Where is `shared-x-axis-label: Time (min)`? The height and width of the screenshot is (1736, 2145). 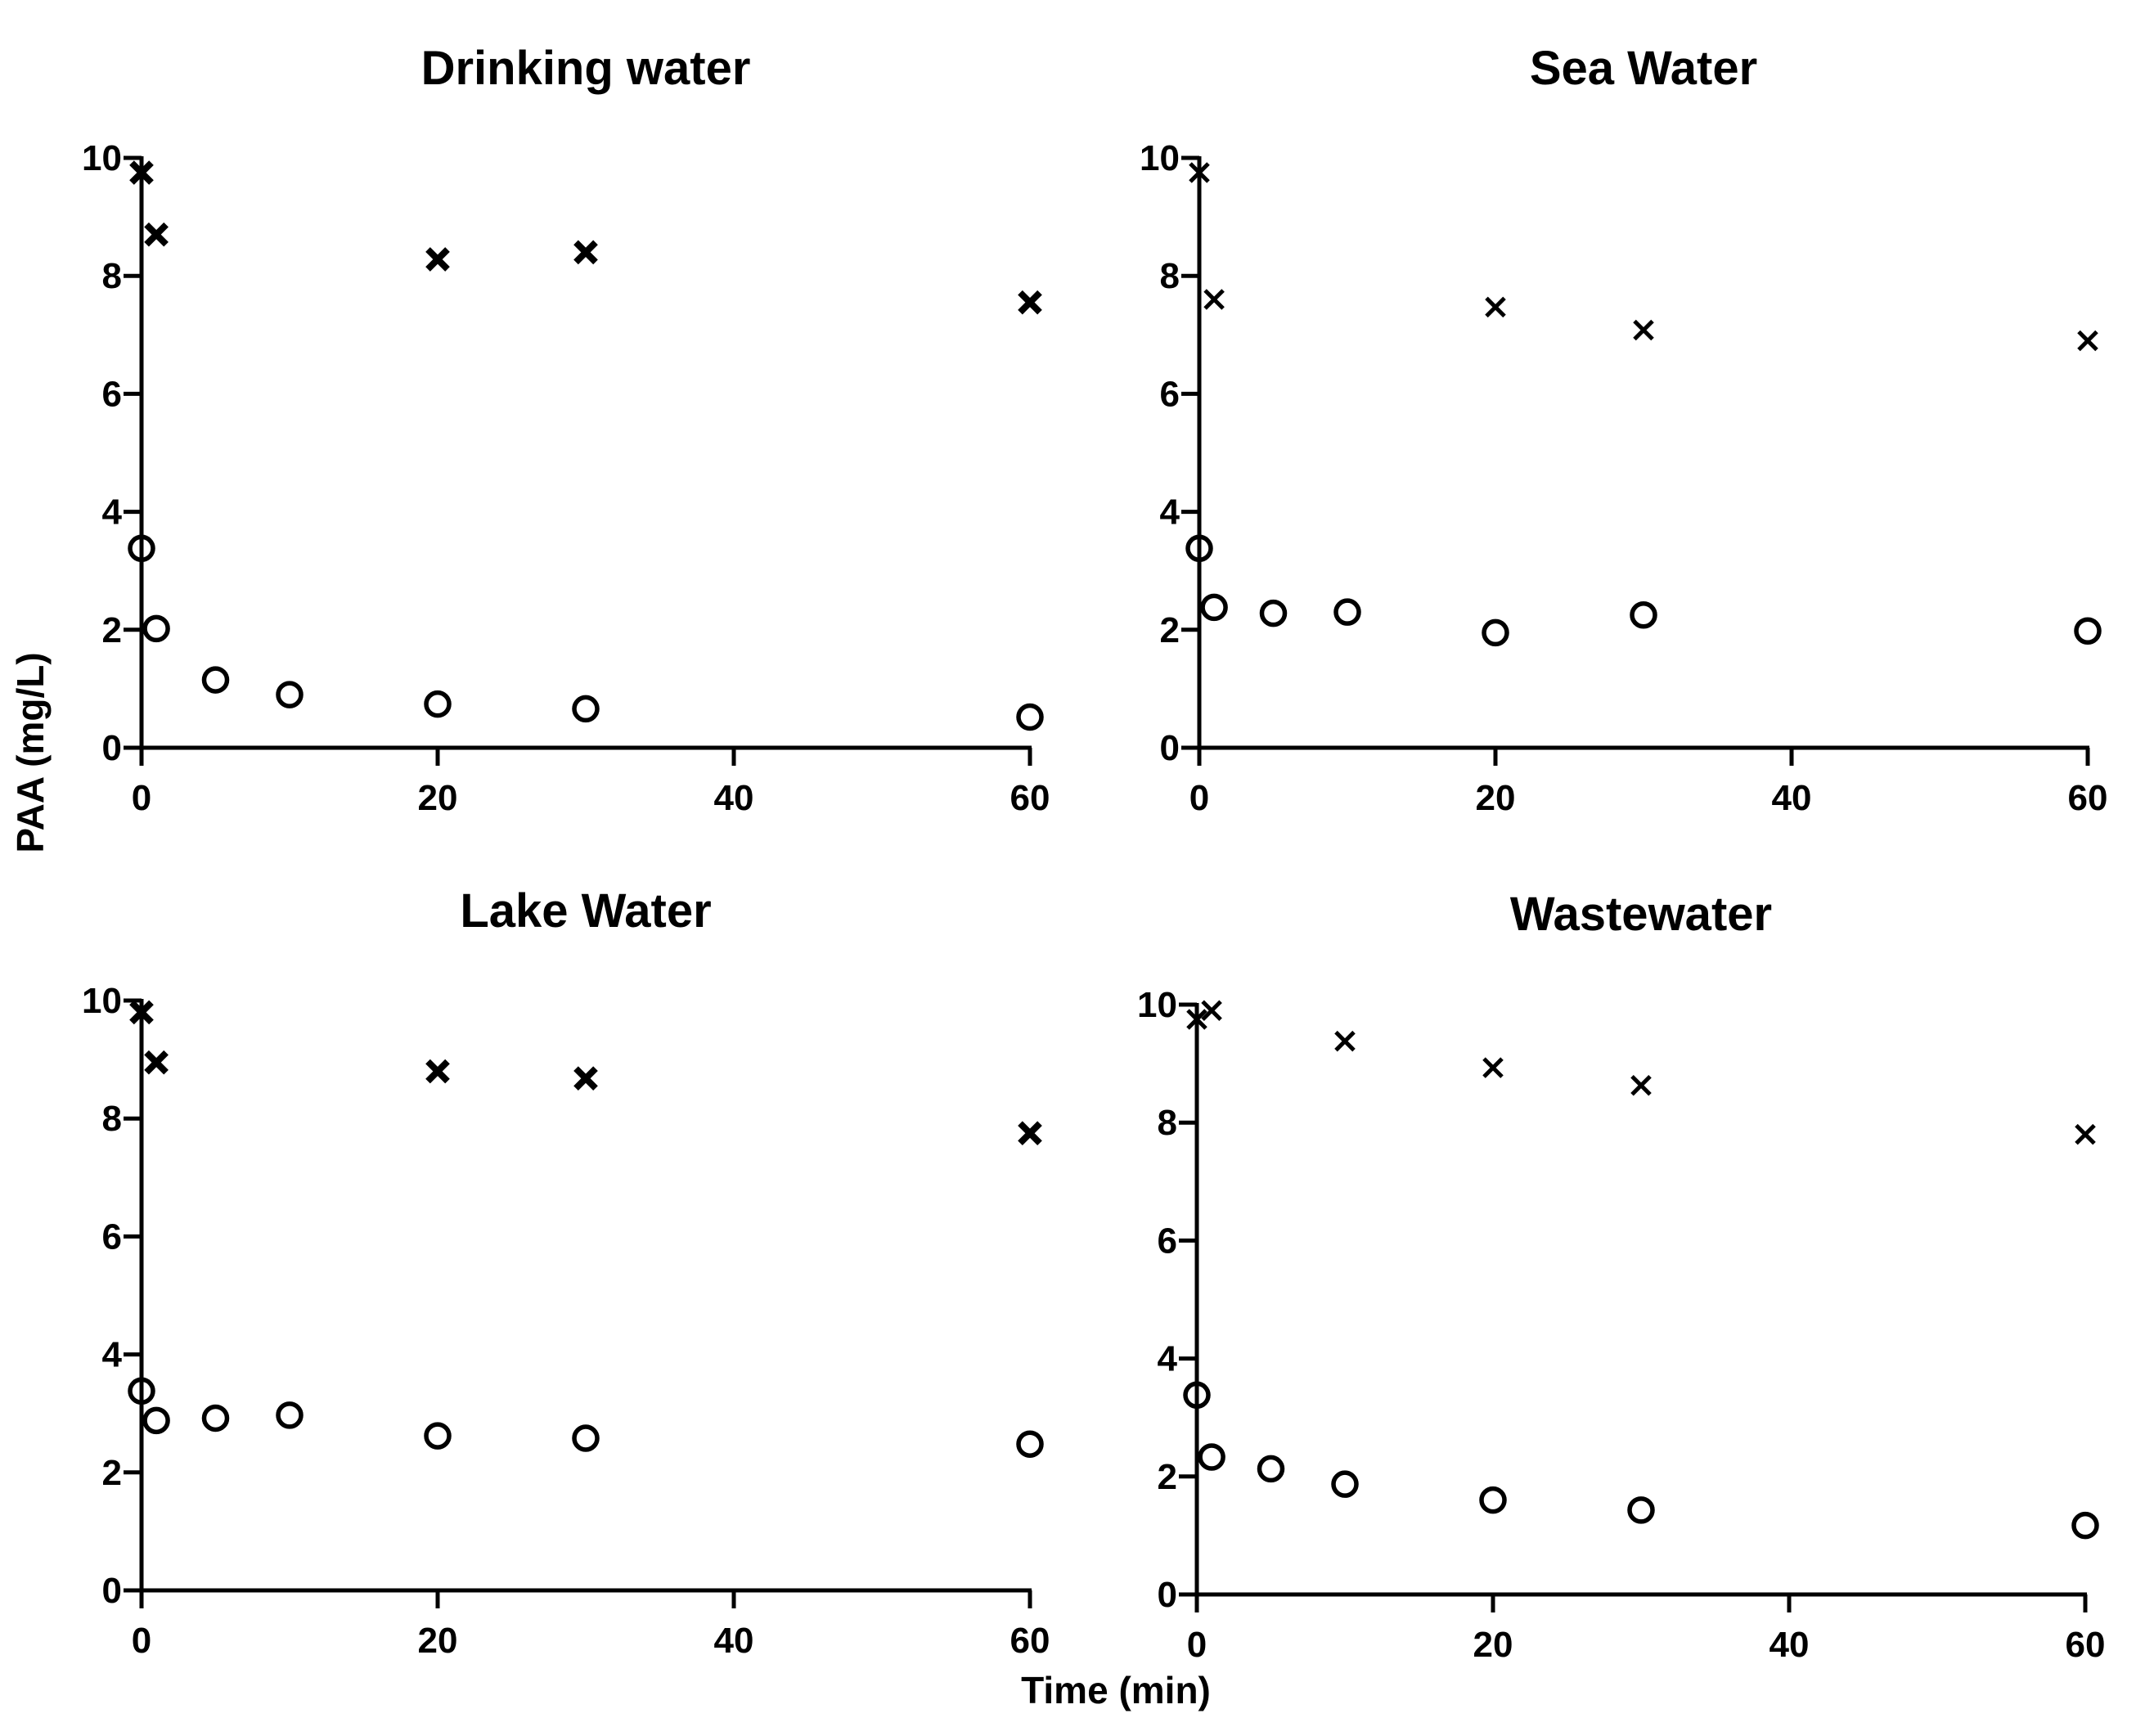
shared-x-axis-label: Time (min) is located at coordinates (1116, 1690).